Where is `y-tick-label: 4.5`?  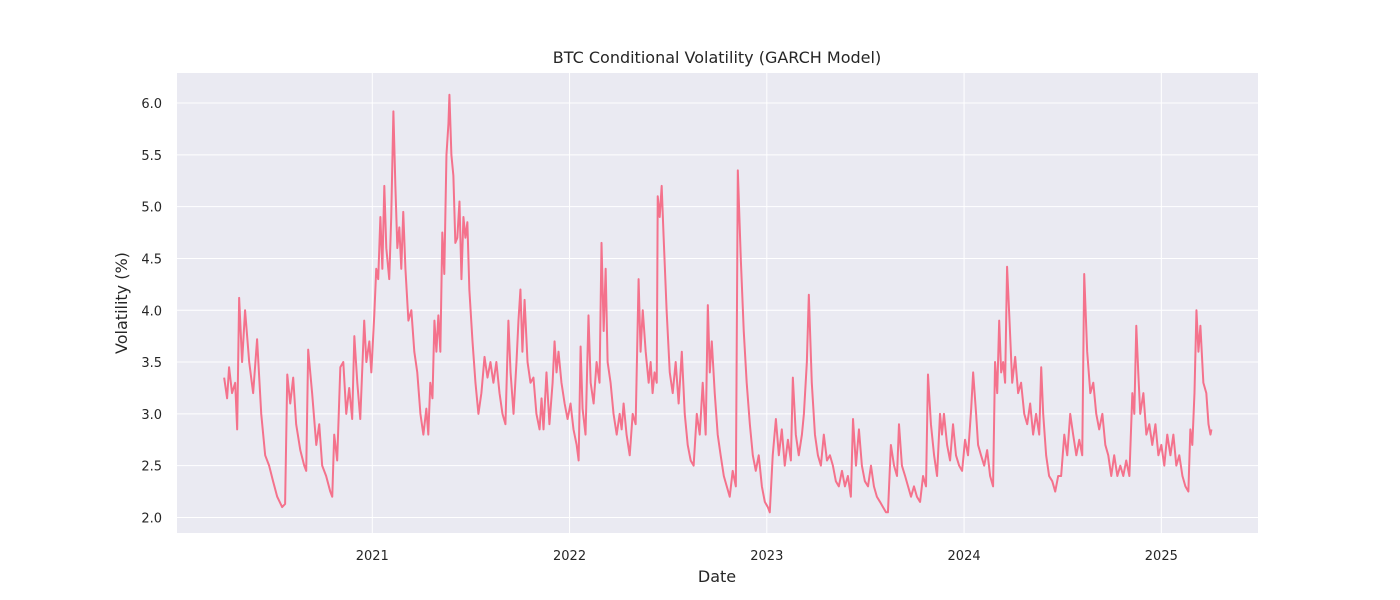
y-tick-label: 4.5 is located at coordinates (151, 259).